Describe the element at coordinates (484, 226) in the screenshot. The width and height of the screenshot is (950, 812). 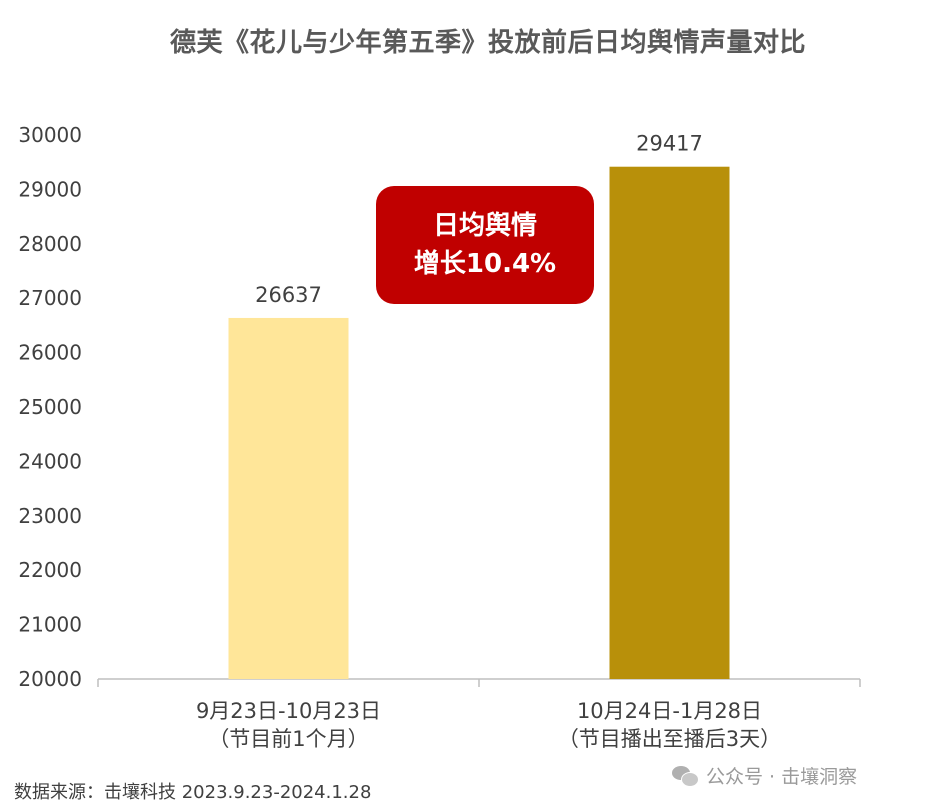
I see `growth-badge-line1: 日均舆情` at that location.